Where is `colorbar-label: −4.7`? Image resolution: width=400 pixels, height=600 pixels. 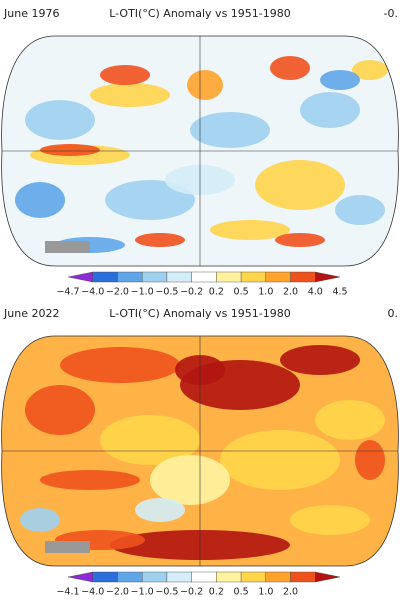
colorbar-label: −4.7 is located at coordinates (67, 292).